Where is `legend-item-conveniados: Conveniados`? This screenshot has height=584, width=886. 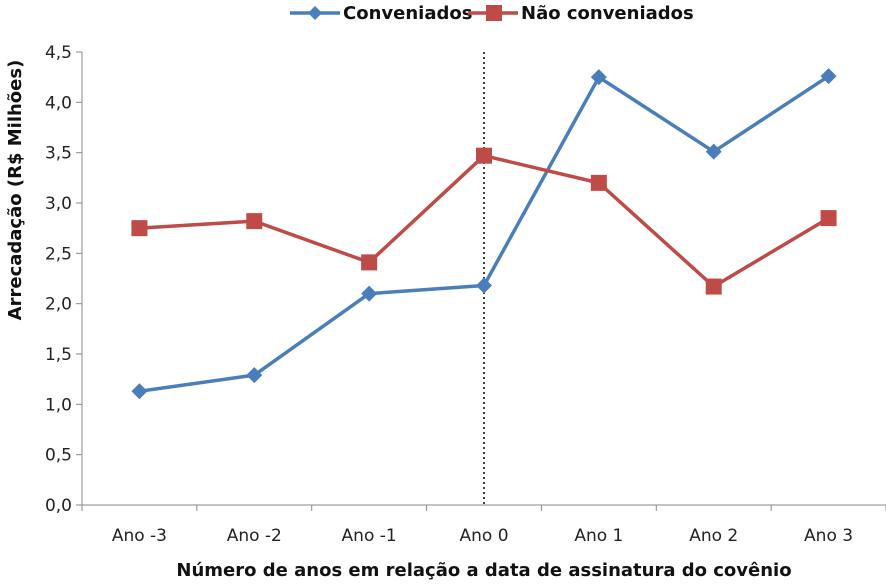
legend-item-conveniados: Conveniados is located at coordinates (381, 13).